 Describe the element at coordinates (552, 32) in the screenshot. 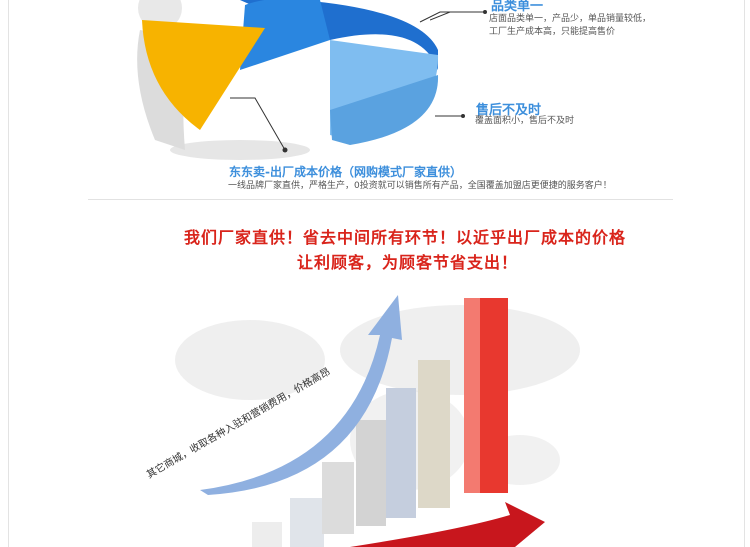

I see `callout-1-line-2: 工厂生产成本高，只能提高售价` at that location.